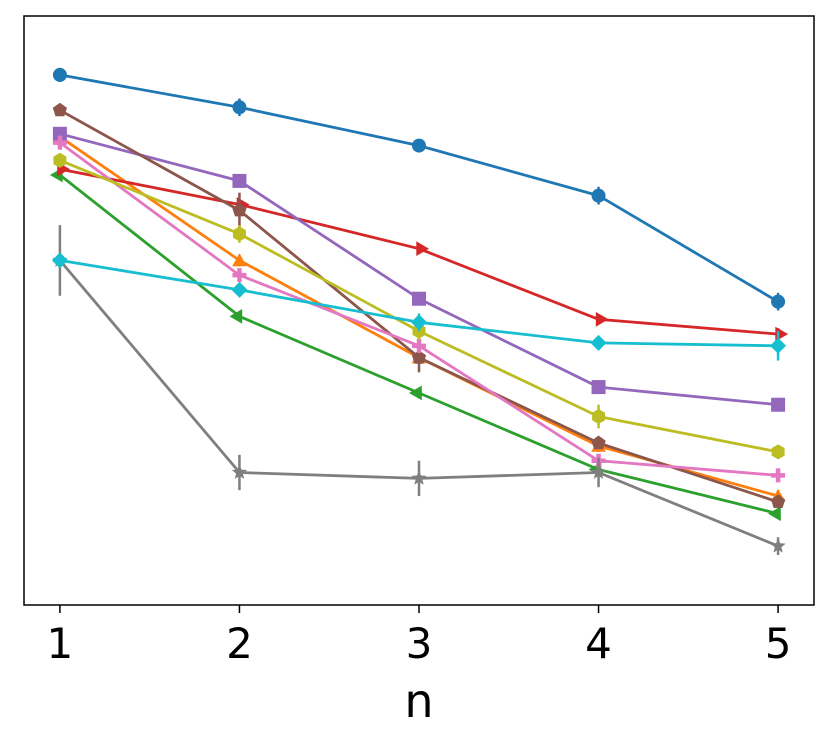 This screenshot has width=831, height=744. I want to click on x-axis-ticks: 1 2 3 4 5, so click(419, 636).